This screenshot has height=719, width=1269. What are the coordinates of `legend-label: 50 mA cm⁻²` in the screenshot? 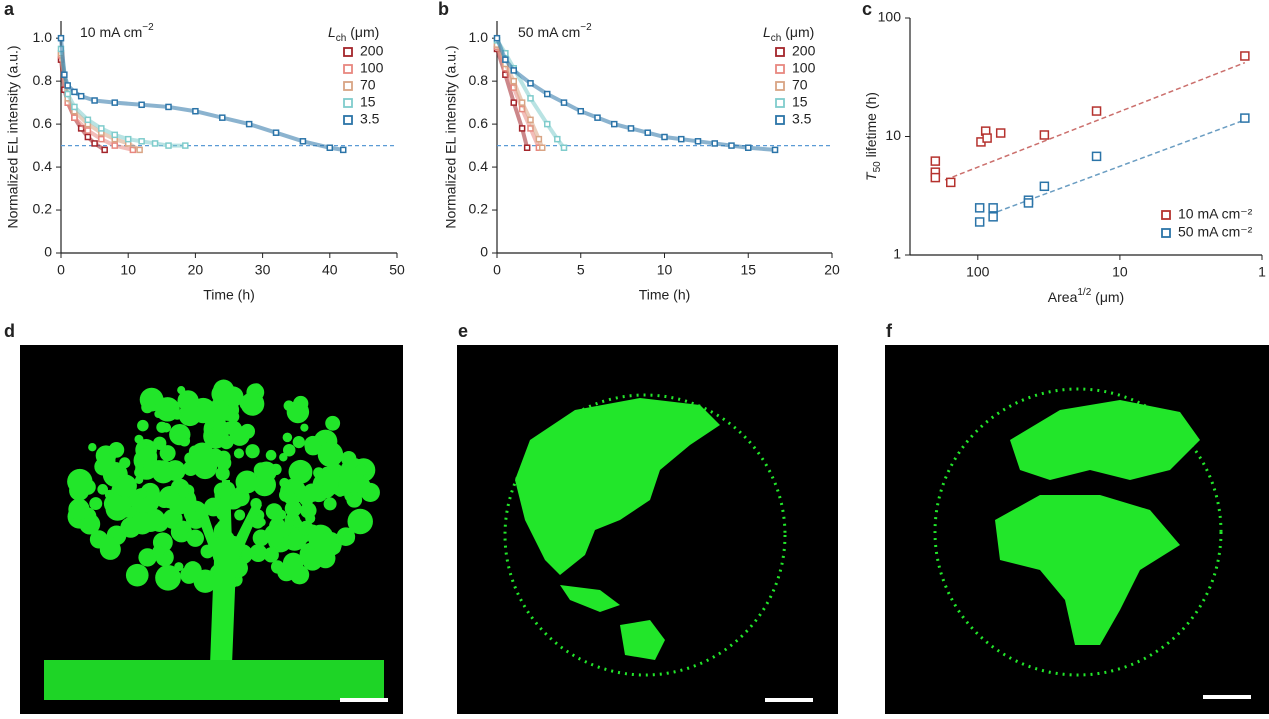 It's located at (1215, 232).